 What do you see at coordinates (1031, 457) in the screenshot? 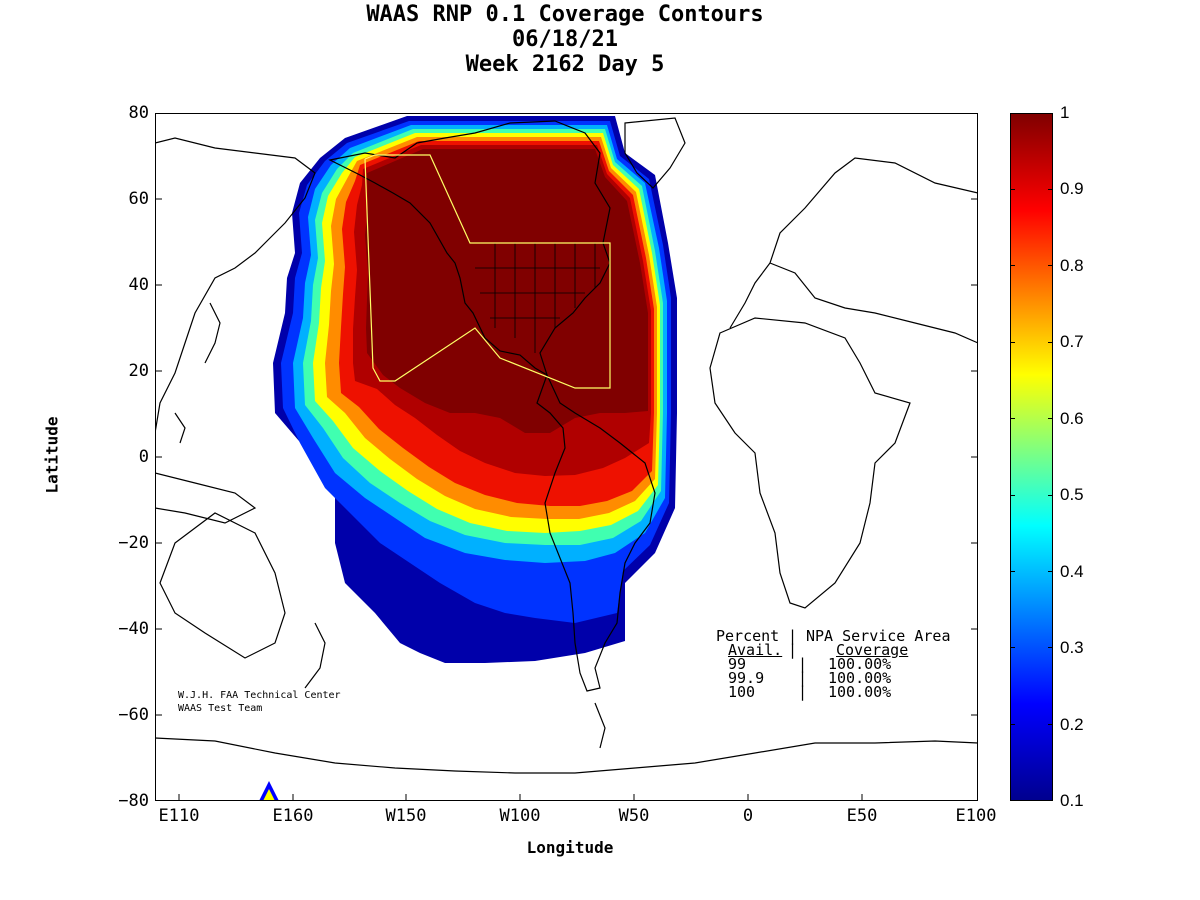
I see `colorbar` at bounding box center [1031, 457].